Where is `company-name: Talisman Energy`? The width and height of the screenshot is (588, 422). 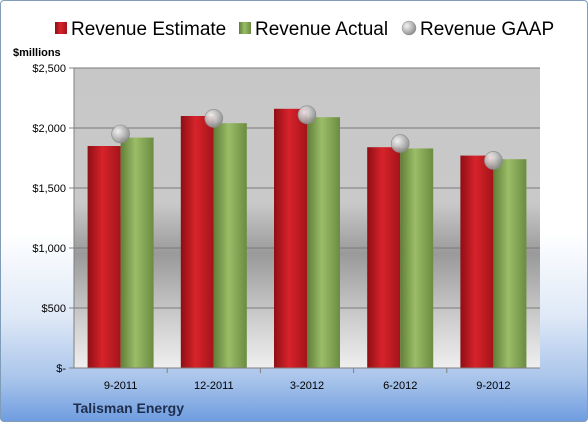 company-name: Talisman Energy is located at coordinates (128, 408).